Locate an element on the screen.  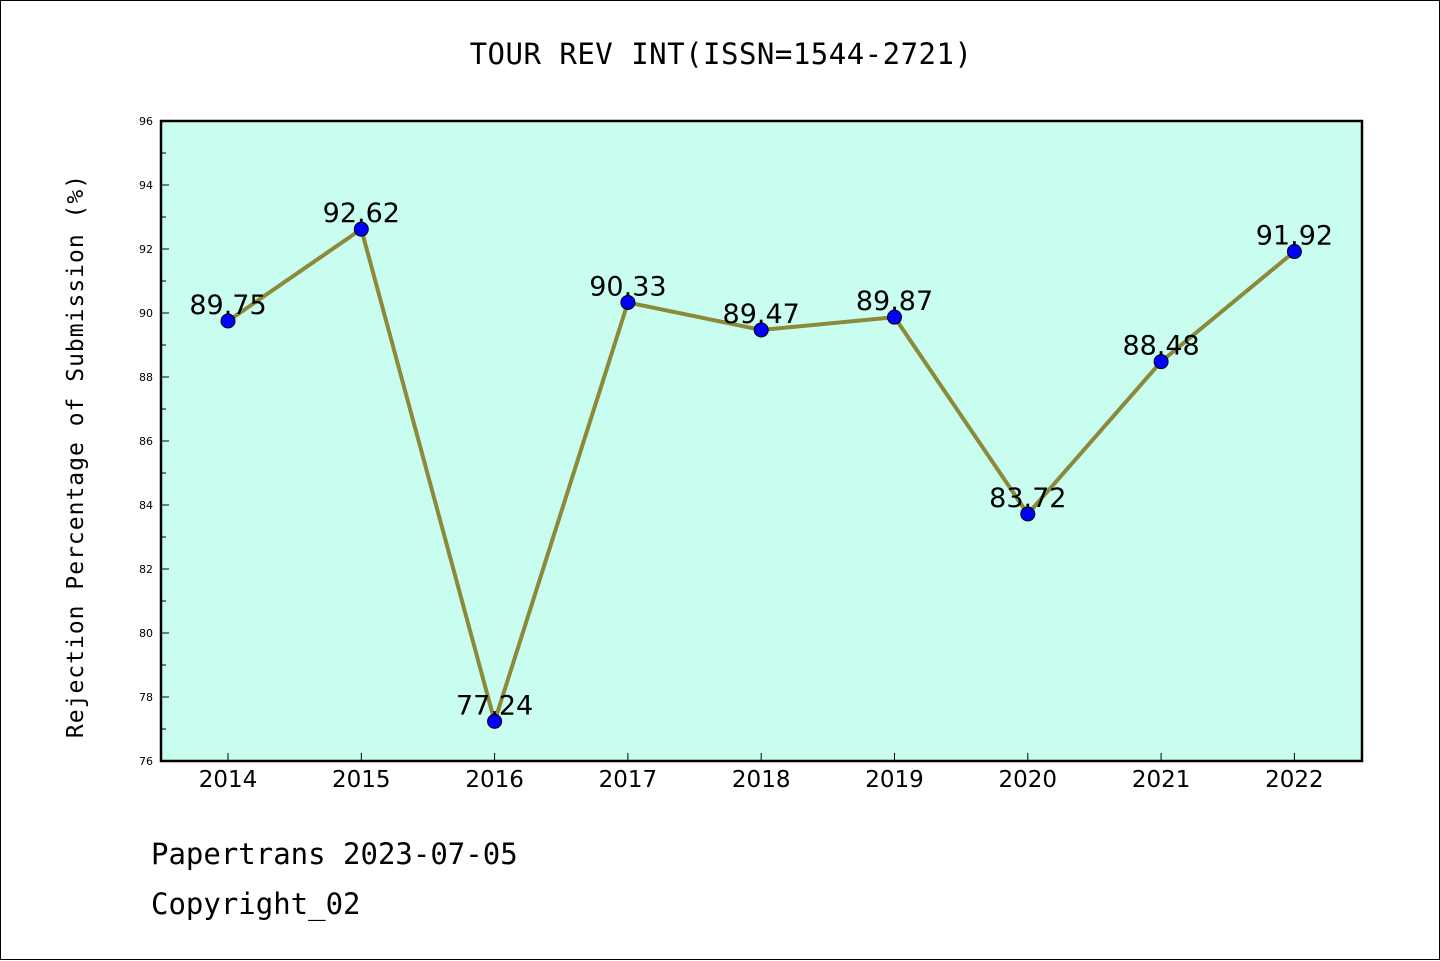
y-tick-label: 88 is located at coordinates (146, 377).